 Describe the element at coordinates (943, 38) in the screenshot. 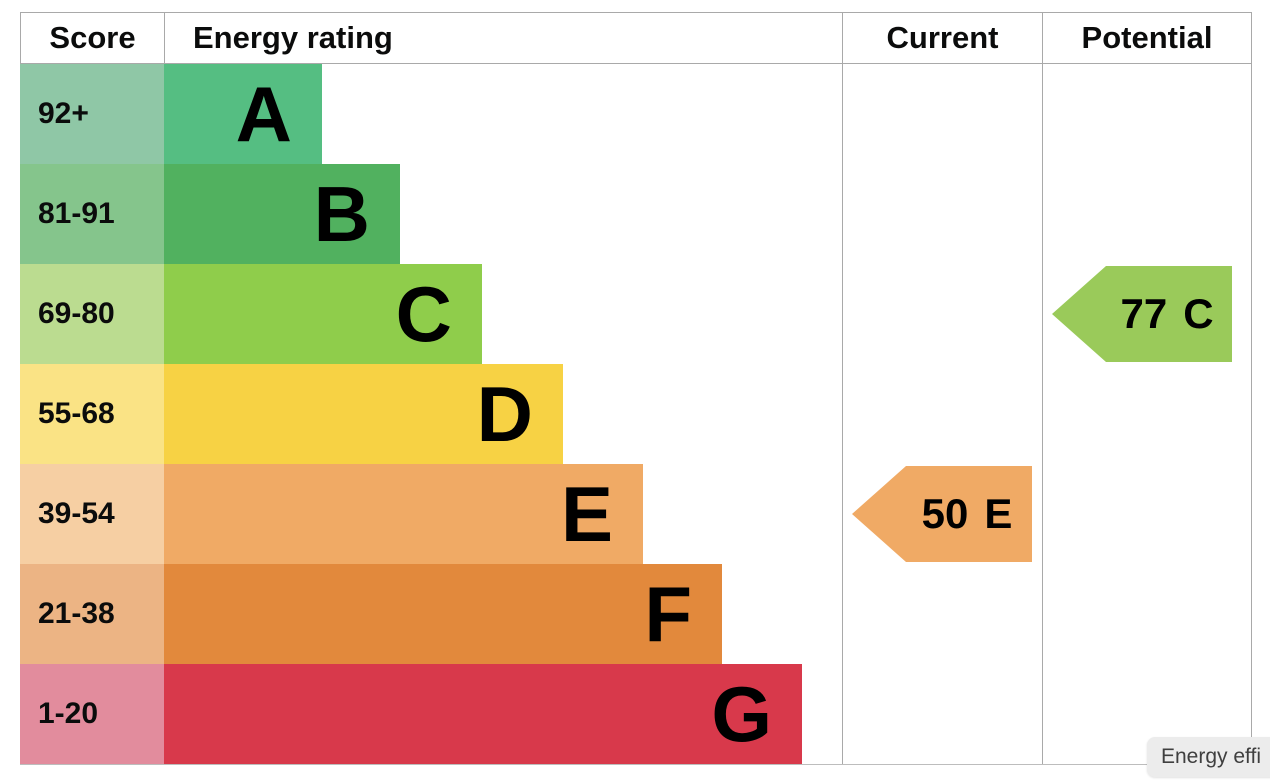

I see `header-current: Current` at that location.